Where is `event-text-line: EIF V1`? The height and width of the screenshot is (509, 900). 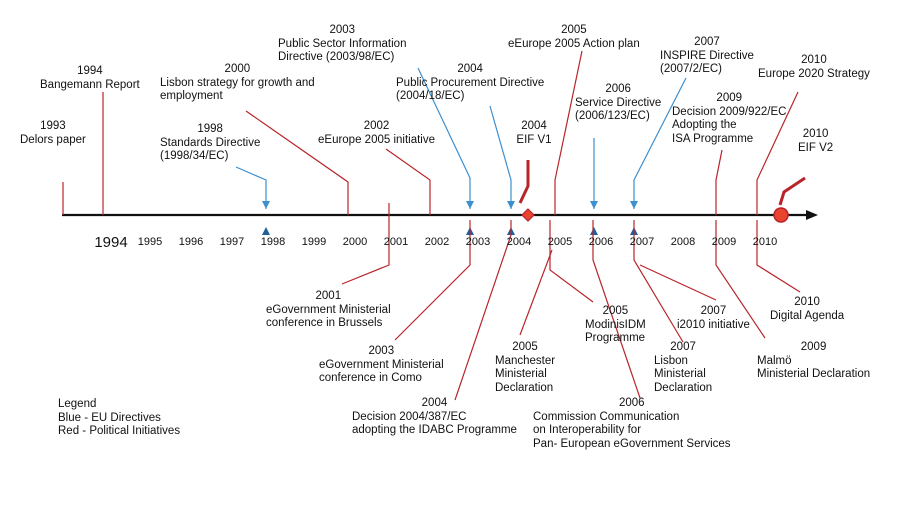 event-text-line: EIF V1 is located at coordinates (534, 139).